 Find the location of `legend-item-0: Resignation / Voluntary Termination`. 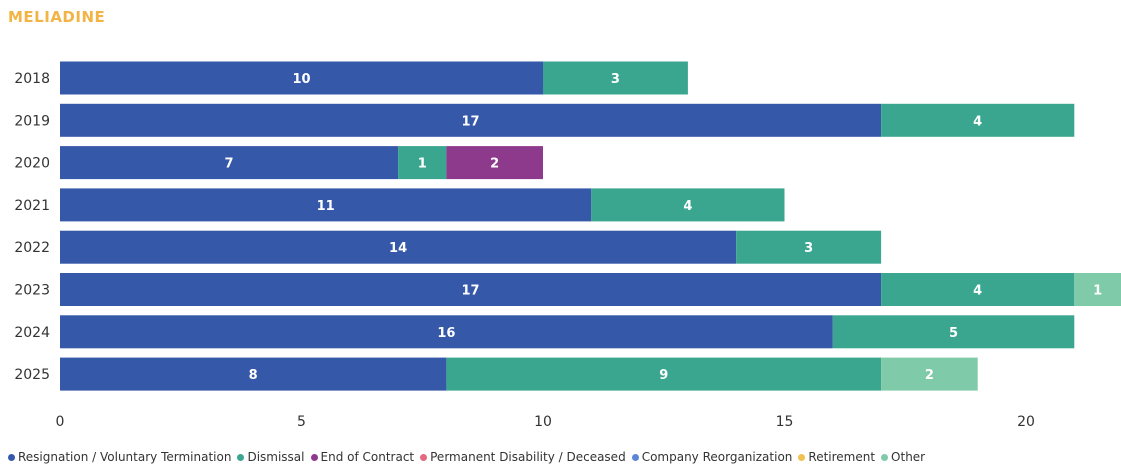

legend-item-0: Resignation / Voluntary Termination is located at coordinates (119, 457).